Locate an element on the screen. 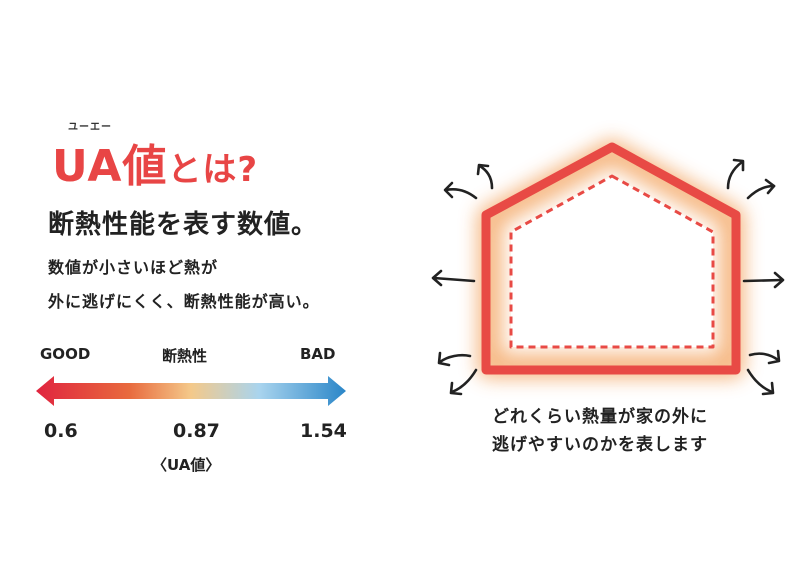  scale-value-mid: 0.87 is located at coordinates (196, 431).